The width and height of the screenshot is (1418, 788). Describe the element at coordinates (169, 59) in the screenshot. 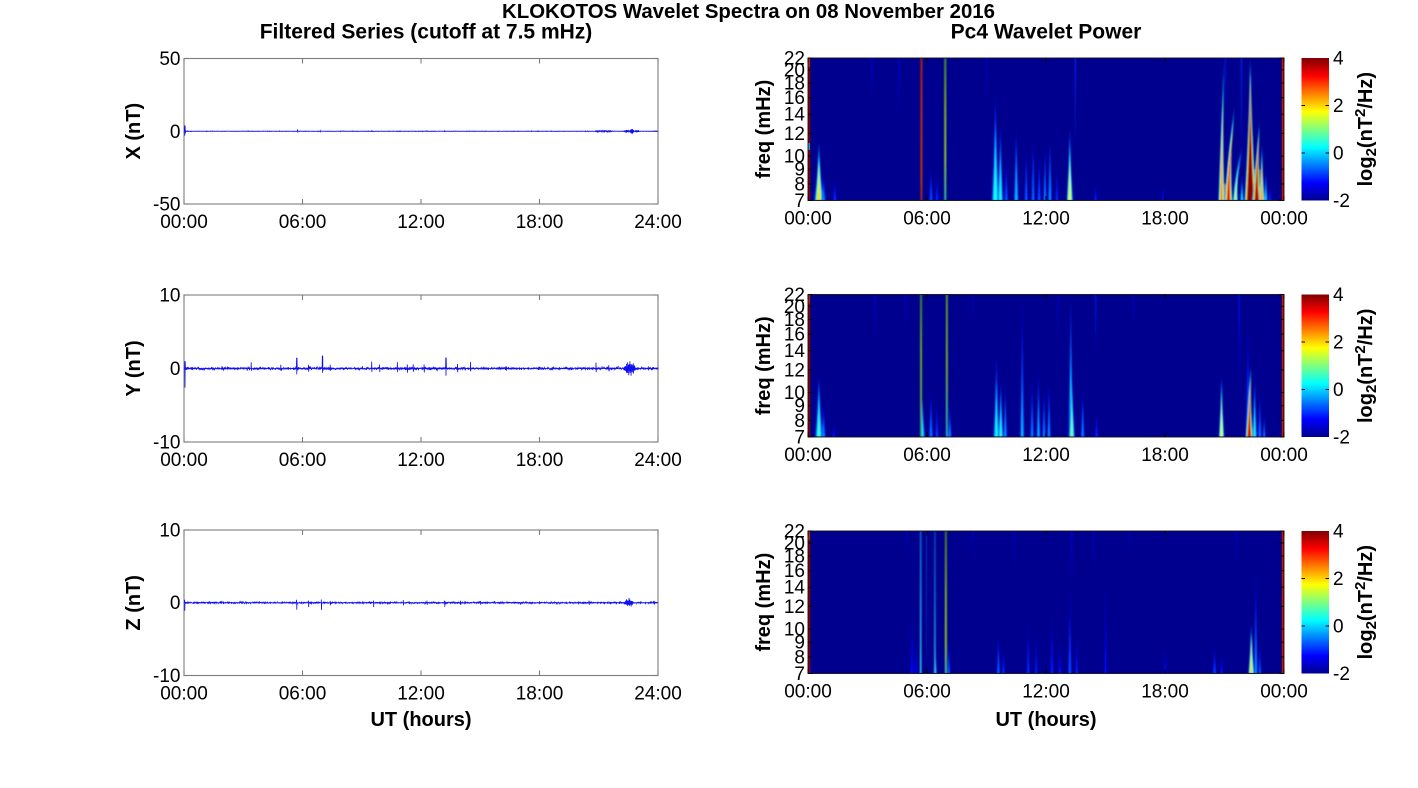

I see `svg-text: 50` at that location.